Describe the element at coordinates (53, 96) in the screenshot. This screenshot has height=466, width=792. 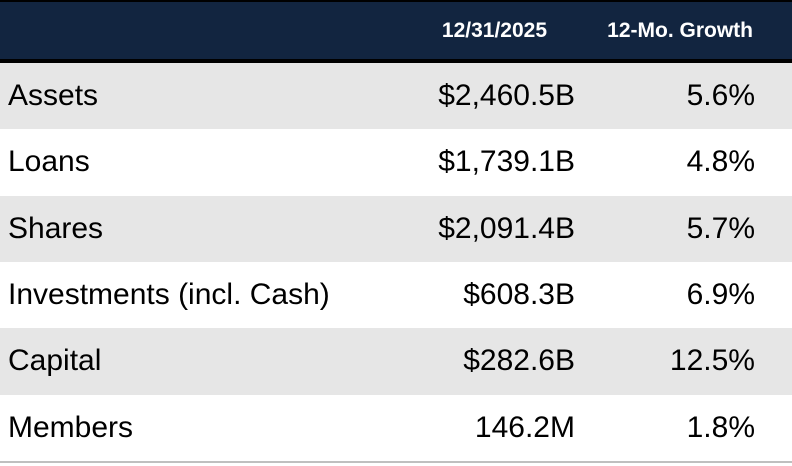
I see `row-label: Assets` at that location.